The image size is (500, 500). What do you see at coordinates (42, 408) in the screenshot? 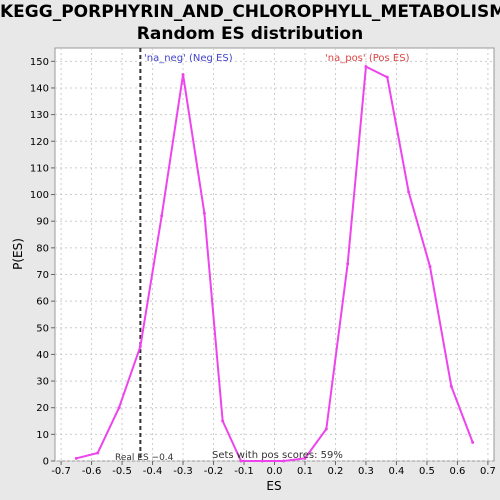
I see `y-tick-label: 20` at bounding box center [42, 408].